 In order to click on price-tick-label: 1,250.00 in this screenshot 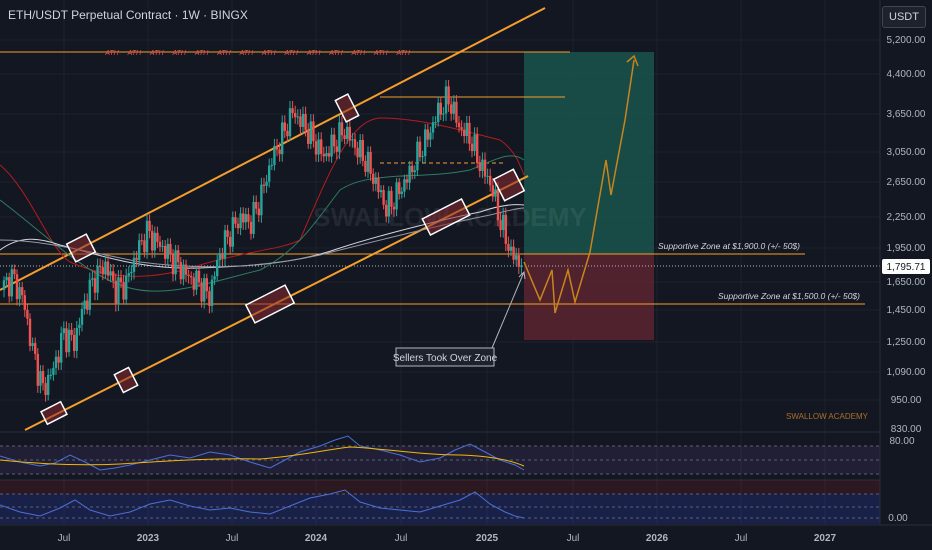, I will do `click(906, 342)`.